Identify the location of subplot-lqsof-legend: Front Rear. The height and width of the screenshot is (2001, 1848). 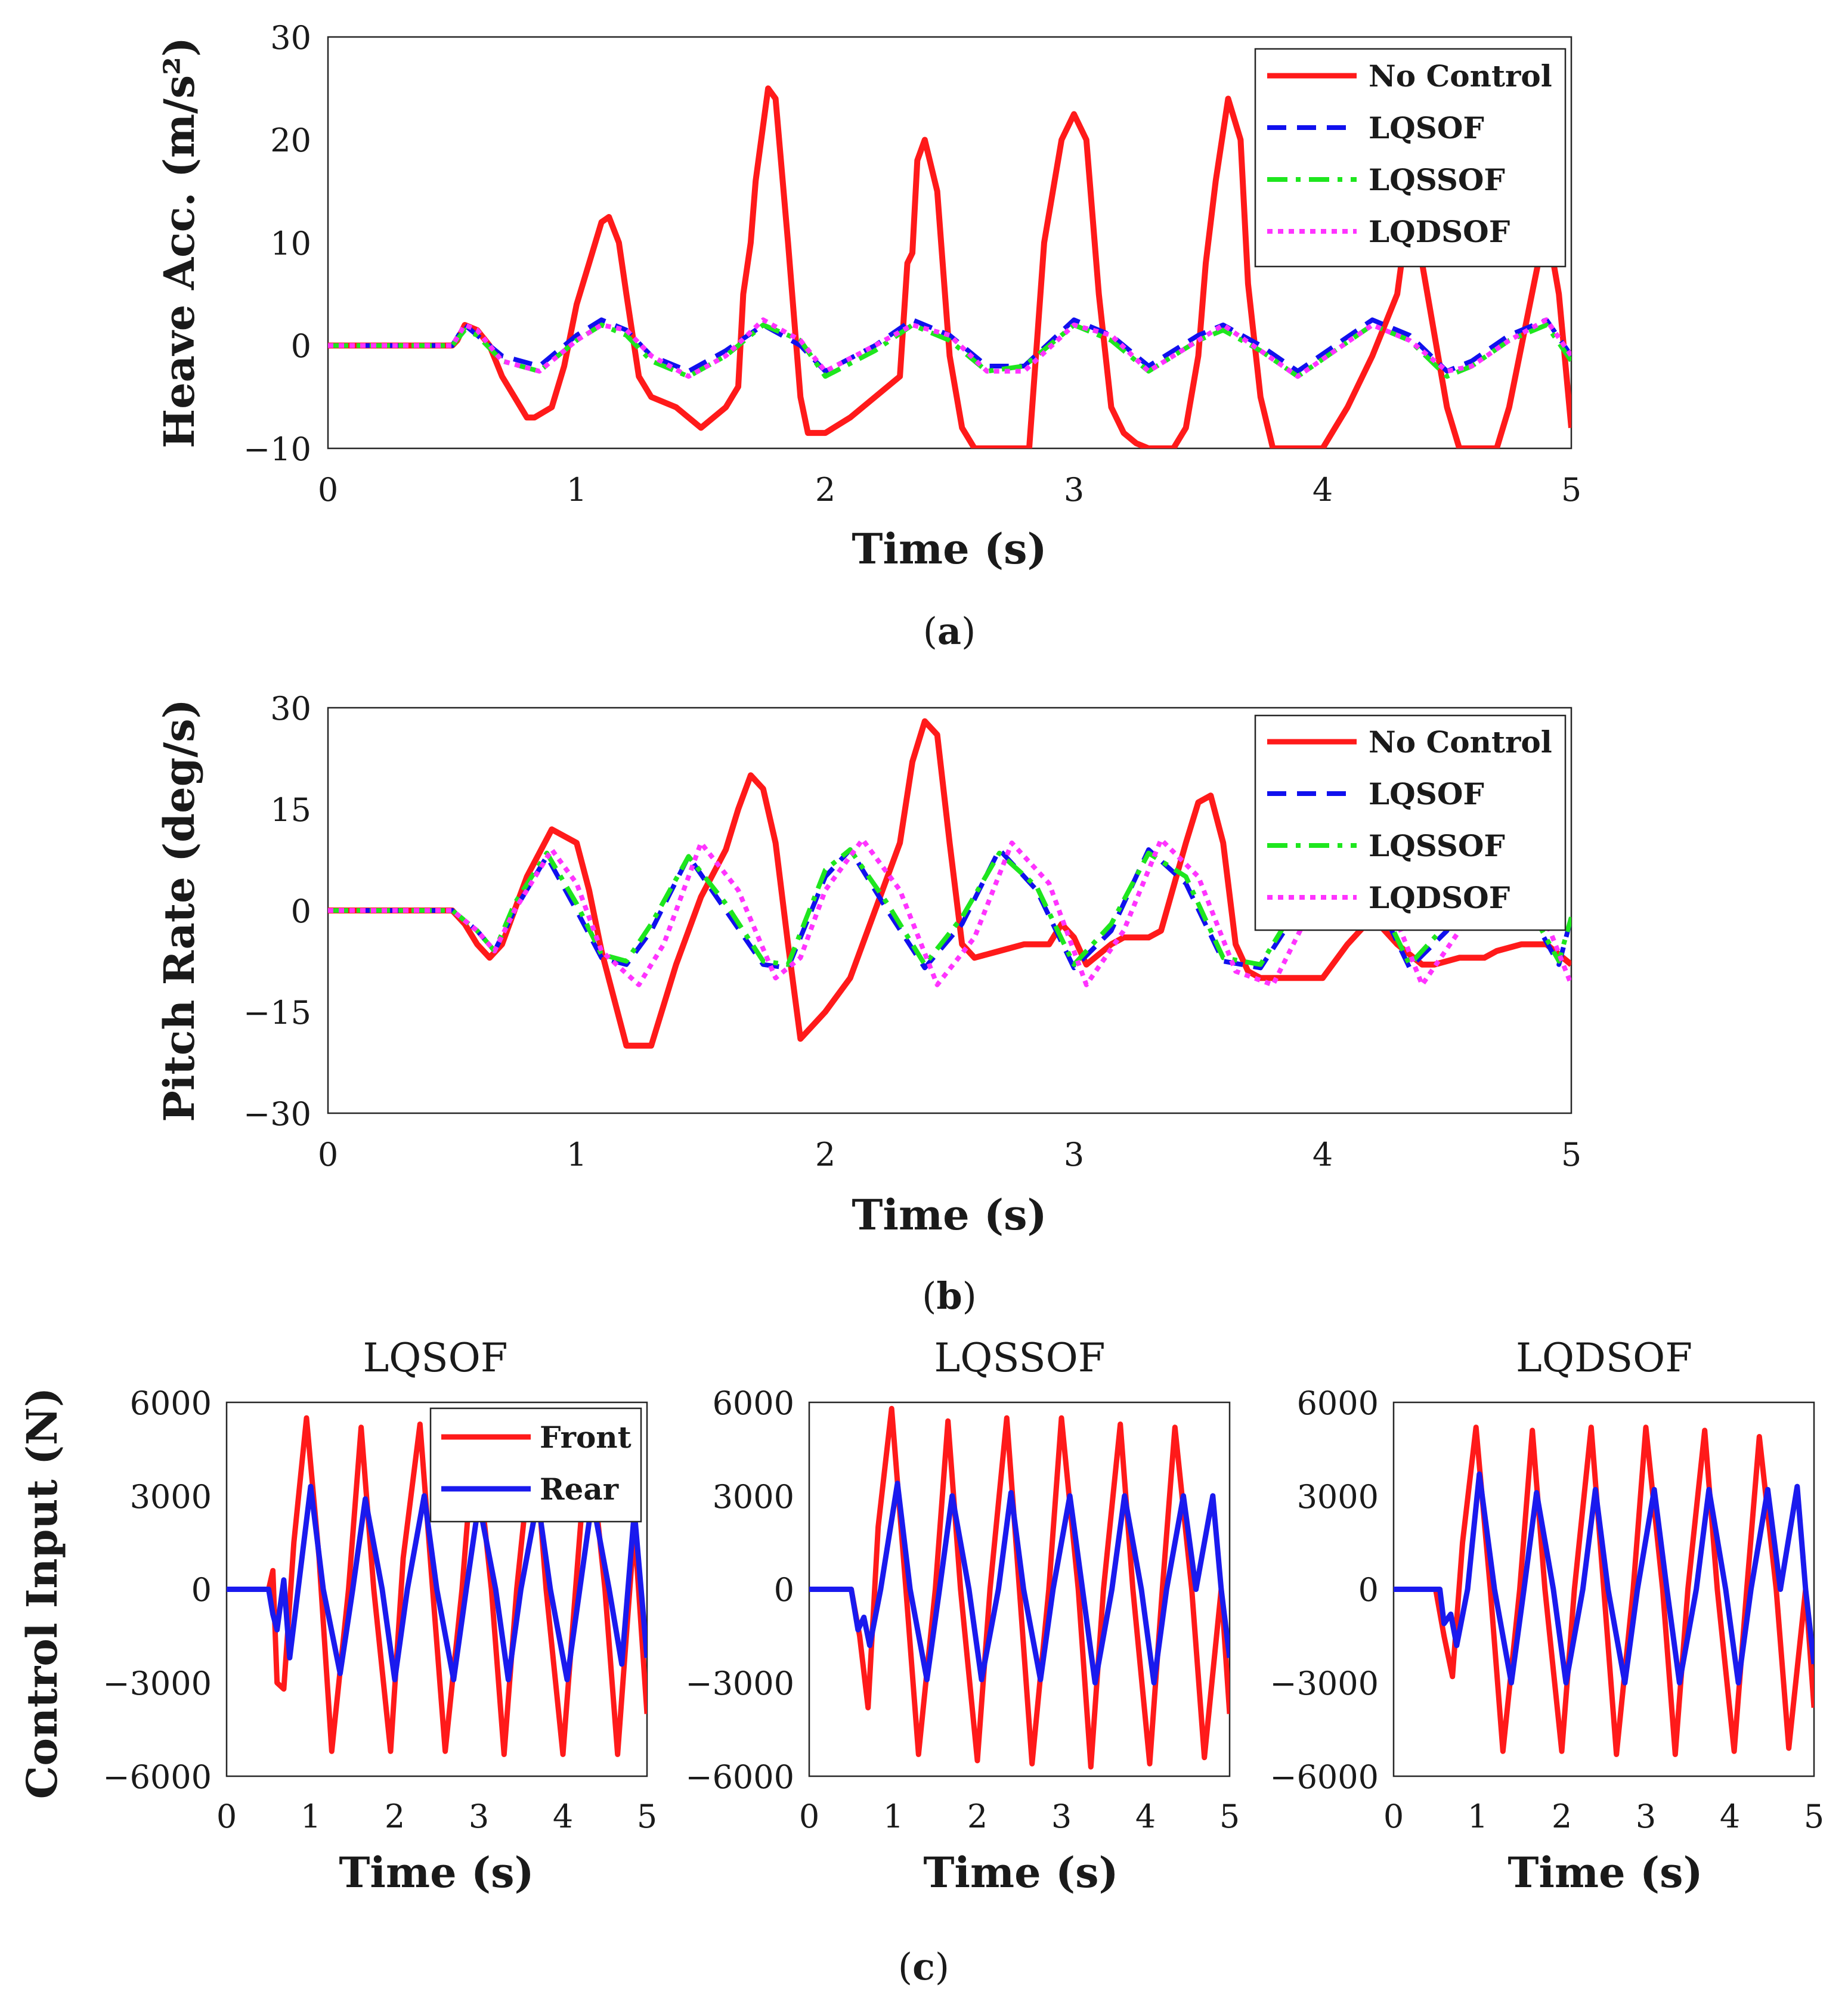
(536, 1465).